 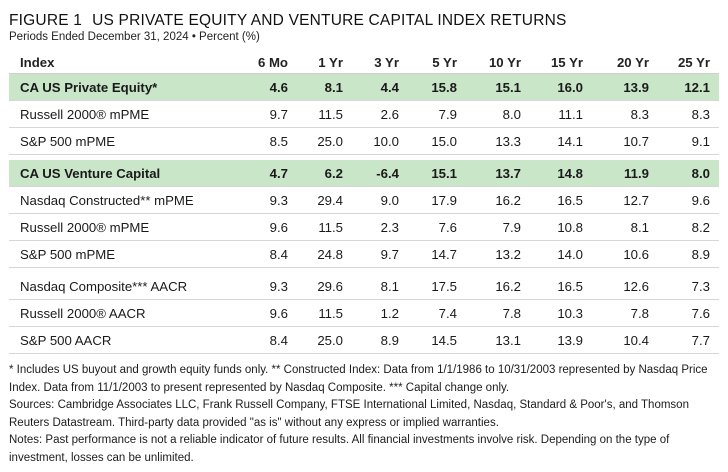 What do you see at coordinates (315, 200) in the screenshot?
I see `return-value: 29.4` at bounding box center [315, 200].